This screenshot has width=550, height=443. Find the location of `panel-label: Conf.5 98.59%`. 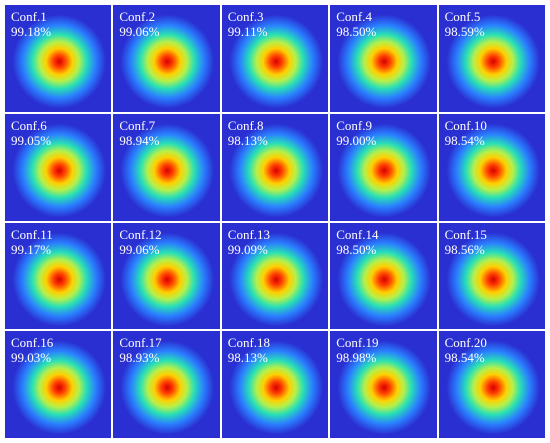

panel-label: Conf.5 98.59% is located at coordinates (465, 24).